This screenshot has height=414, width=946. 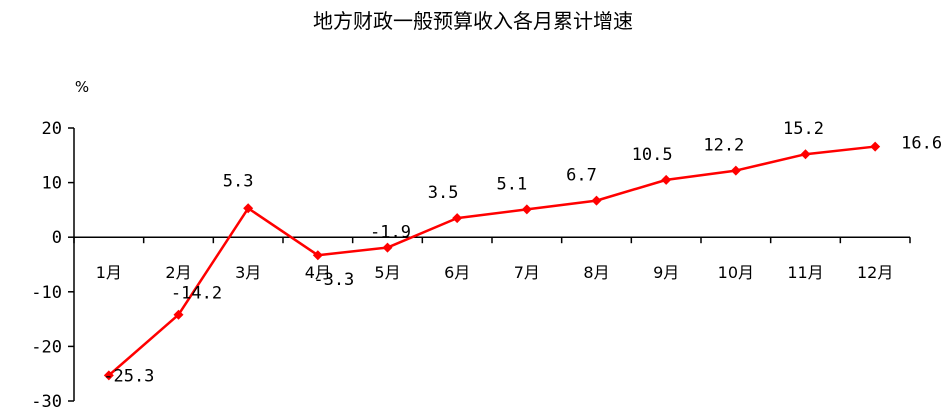 I want to click on data-label: 10.5, so click(x=652, y=155).